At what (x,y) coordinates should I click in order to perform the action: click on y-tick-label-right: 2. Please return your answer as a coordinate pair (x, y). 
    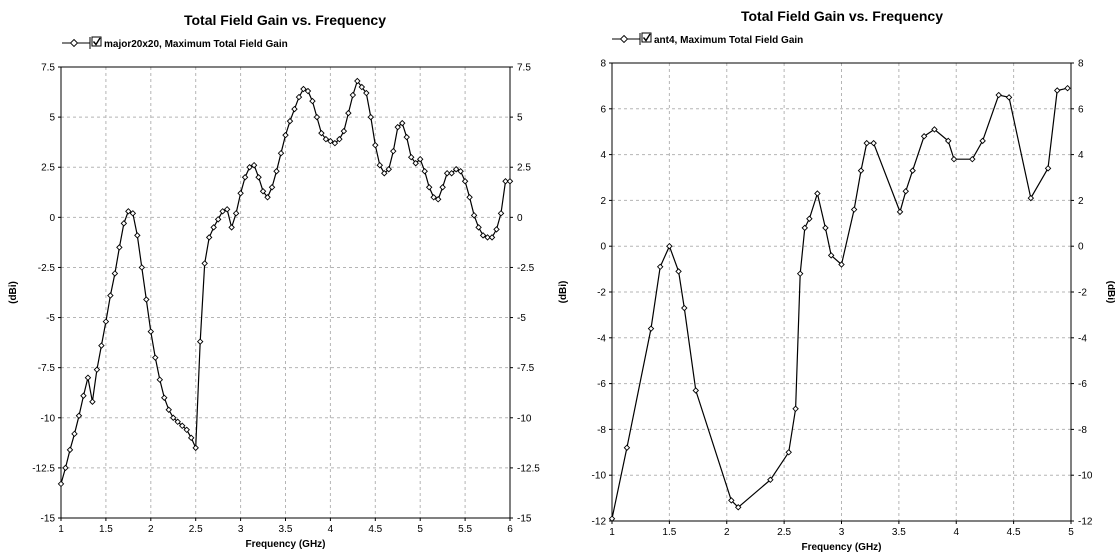
    Looking at the image, I should click on (1081, 201).